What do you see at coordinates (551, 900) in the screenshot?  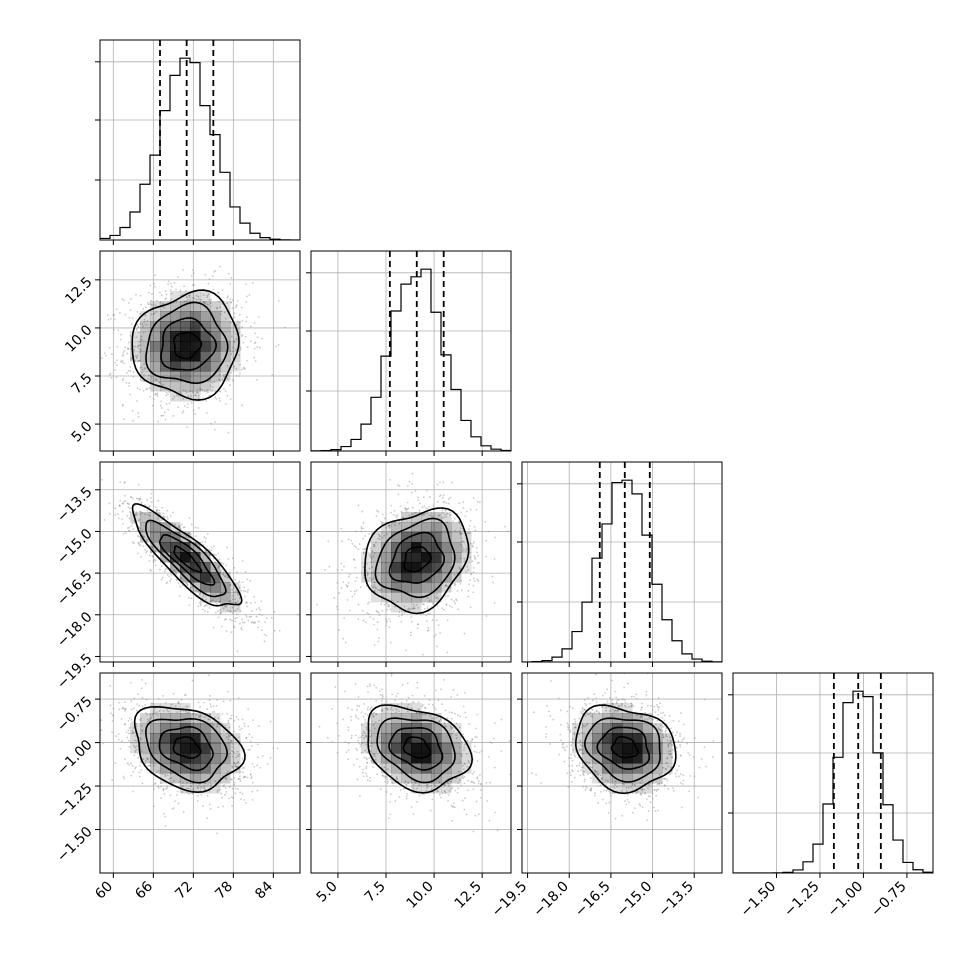 I see `x-tick-label: −18.0` at bounding box center [551, 900].